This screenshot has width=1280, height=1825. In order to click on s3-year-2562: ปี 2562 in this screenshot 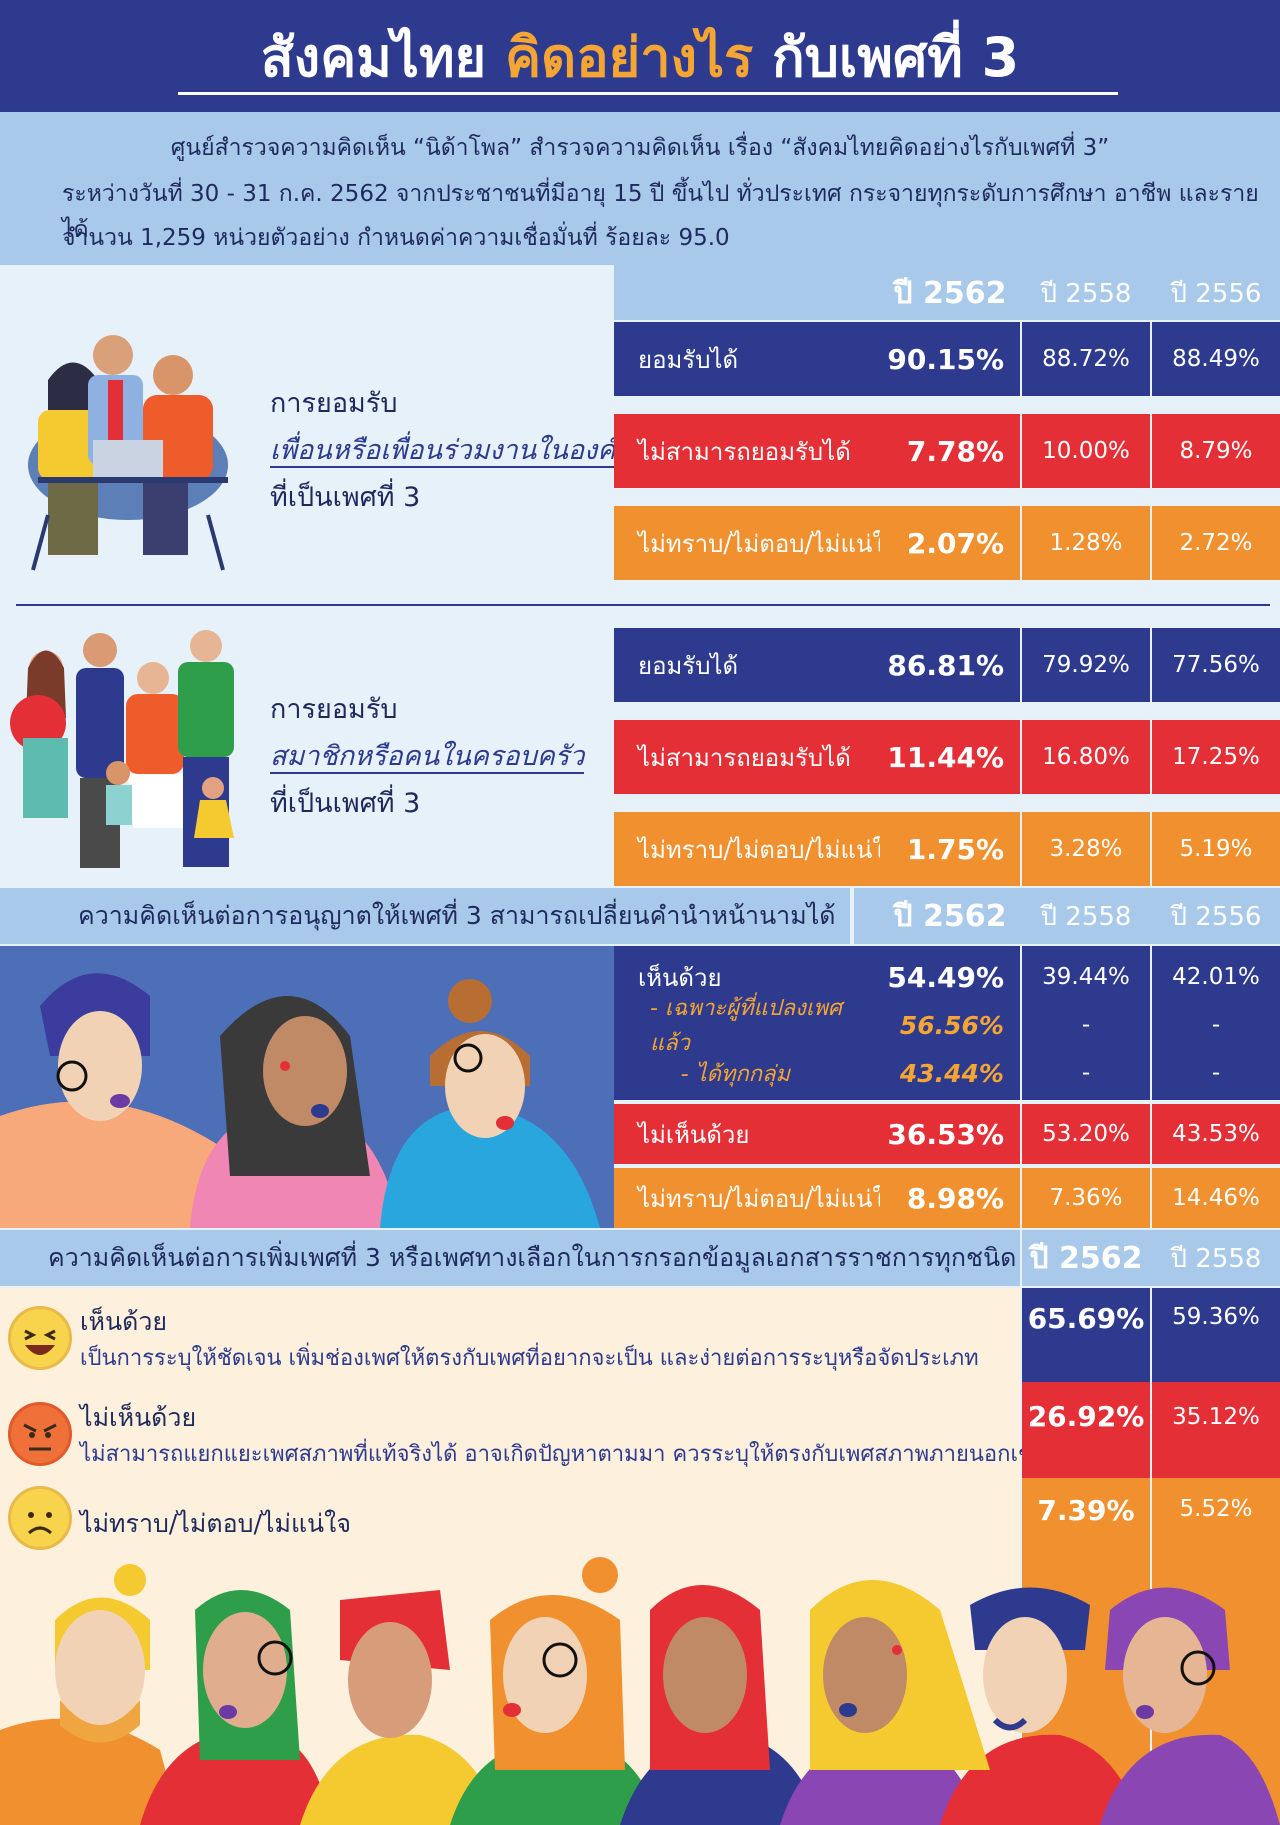, I will do `click(950, 916)`.